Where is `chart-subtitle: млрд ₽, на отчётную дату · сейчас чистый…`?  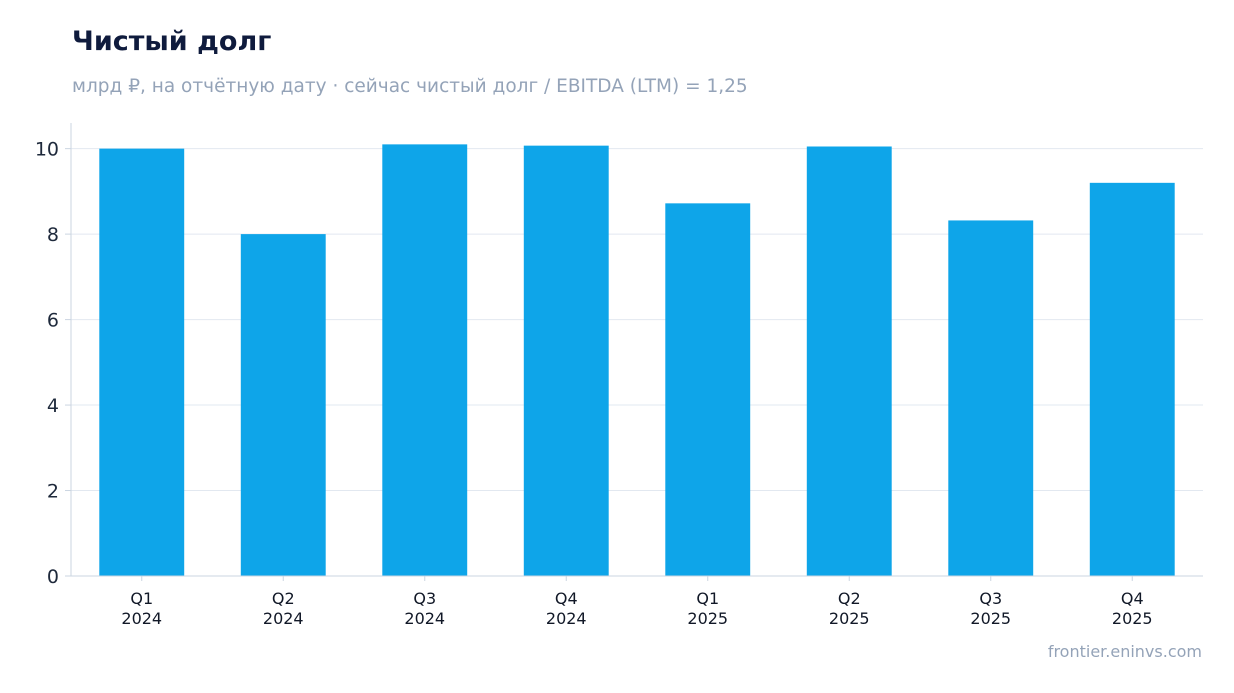 chart-subtitle: млрд ₽, на отчётную дату · сейчас чистый… is located at coordinates (410, 86).